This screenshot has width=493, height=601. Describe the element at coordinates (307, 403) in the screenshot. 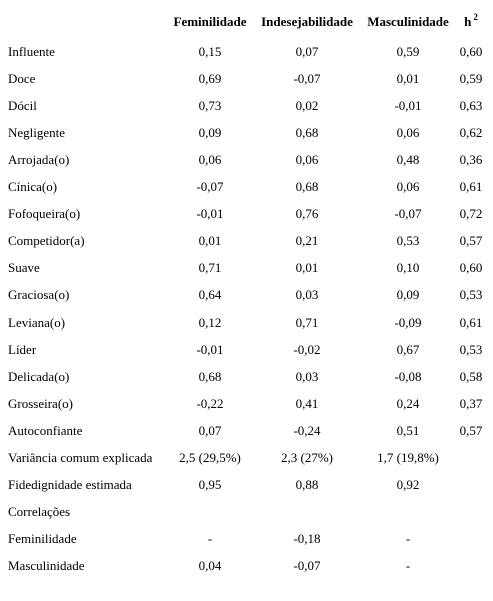

I see `cell-indesejabilidade: 0,41` at that location.